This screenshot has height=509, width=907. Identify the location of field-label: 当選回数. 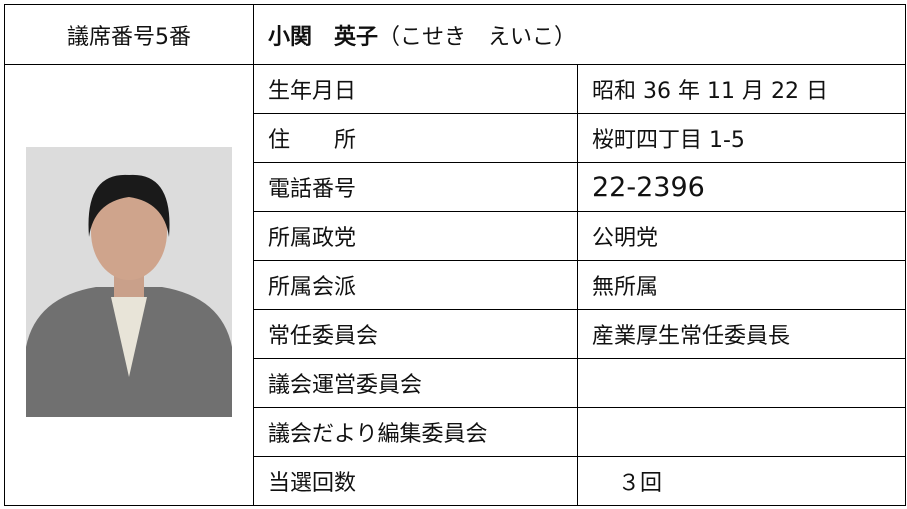
(415, 481).